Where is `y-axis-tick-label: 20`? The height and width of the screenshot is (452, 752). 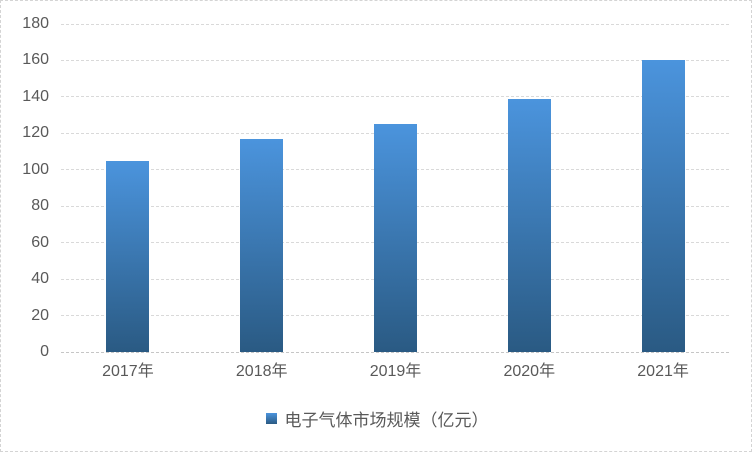 y-axis-tick-label: 20 is located at coordinates (40, 315).